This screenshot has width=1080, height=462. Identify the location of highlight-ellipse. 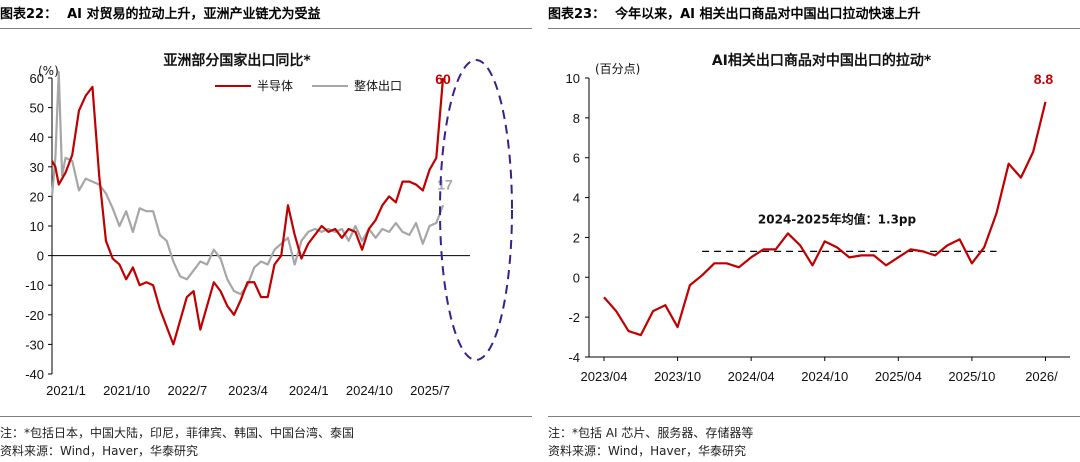
(476, 210).